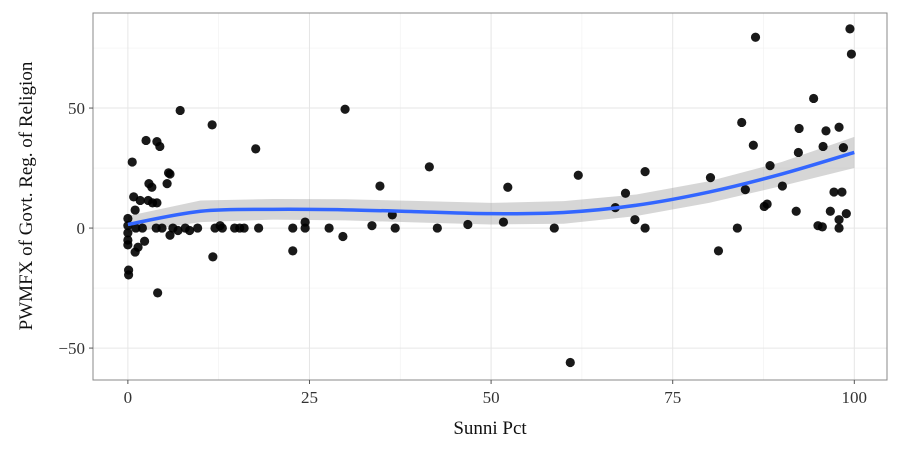 This screenshot has width=900, height=455. What do you see at coordinates (855, 397) in the screenshot?
I see `x-tick-label: 100` at bounding box center [855, 397].